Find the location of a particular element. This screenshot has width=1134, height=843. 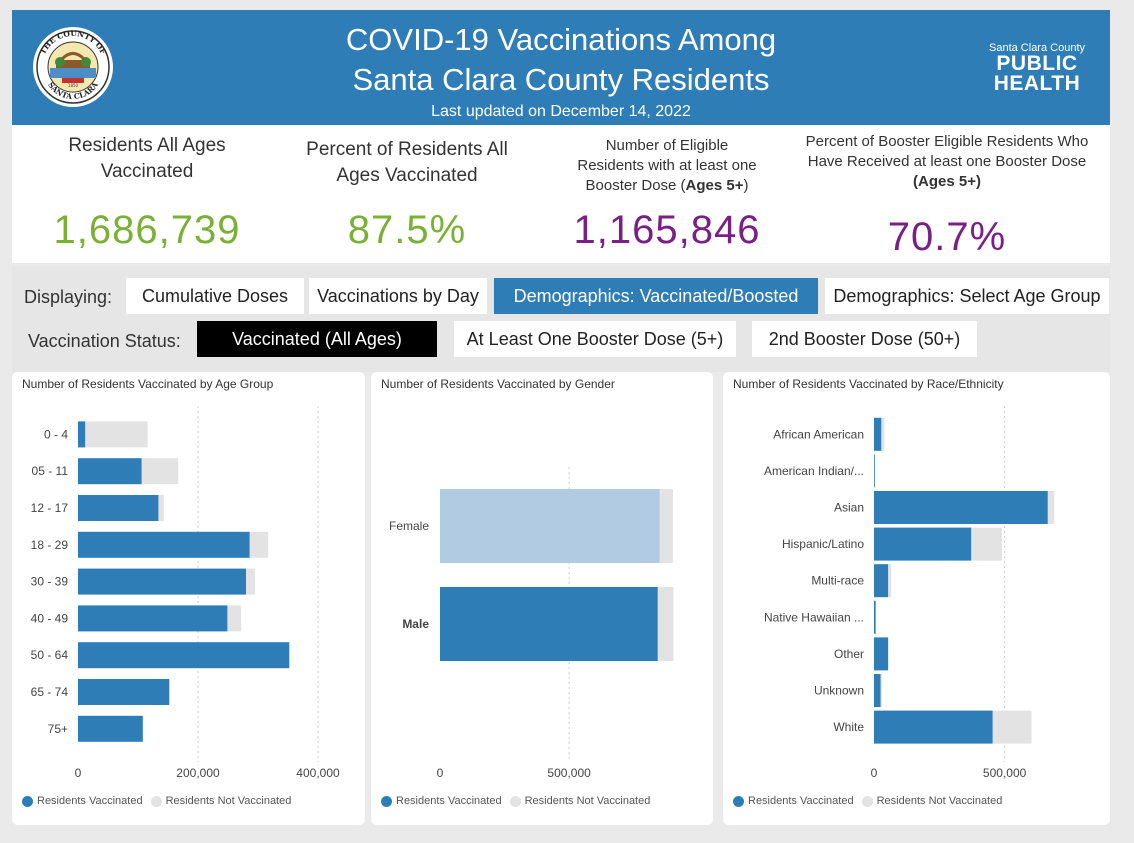

logo-public-text: PUBLIC is located at coordinates (1037, 63).